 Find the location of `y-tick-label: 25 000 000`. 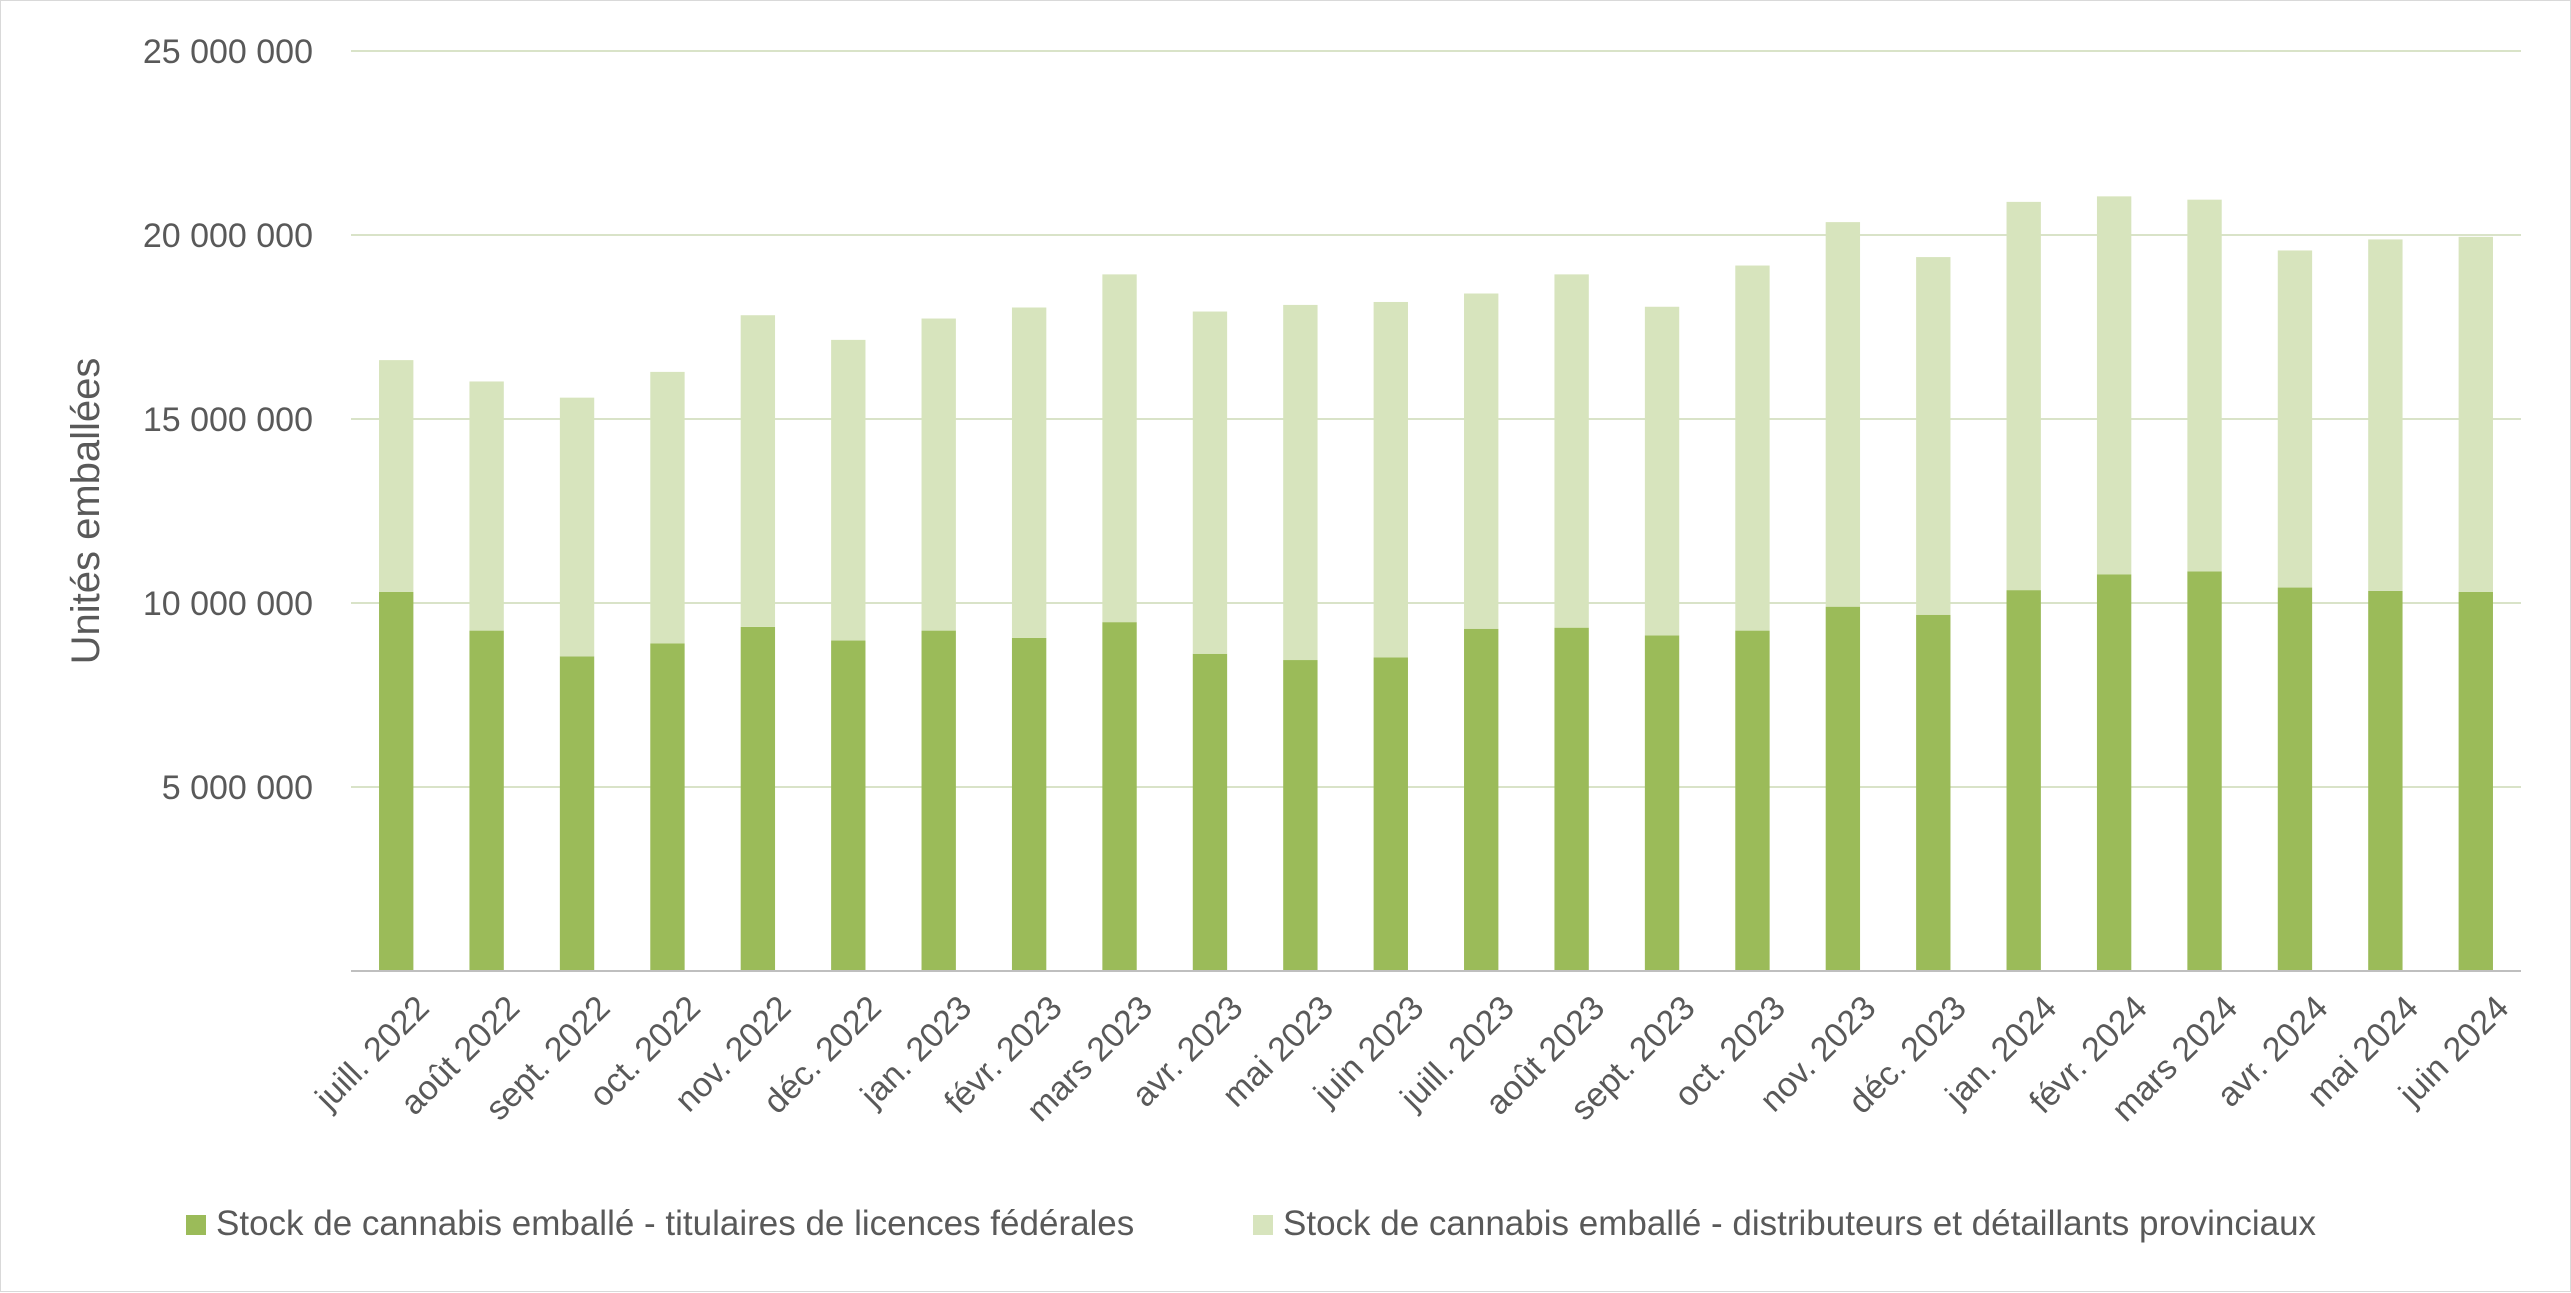

y-tick-label: 25 000 000 is located at coordinates (228, 52).